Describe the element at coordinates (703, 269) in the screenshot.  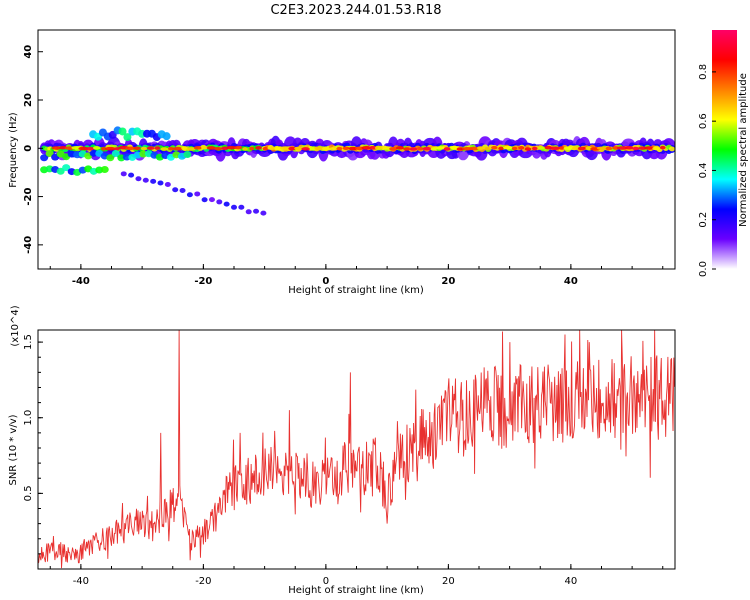
I see `colorbar-tick-label: 0.0` at that location.